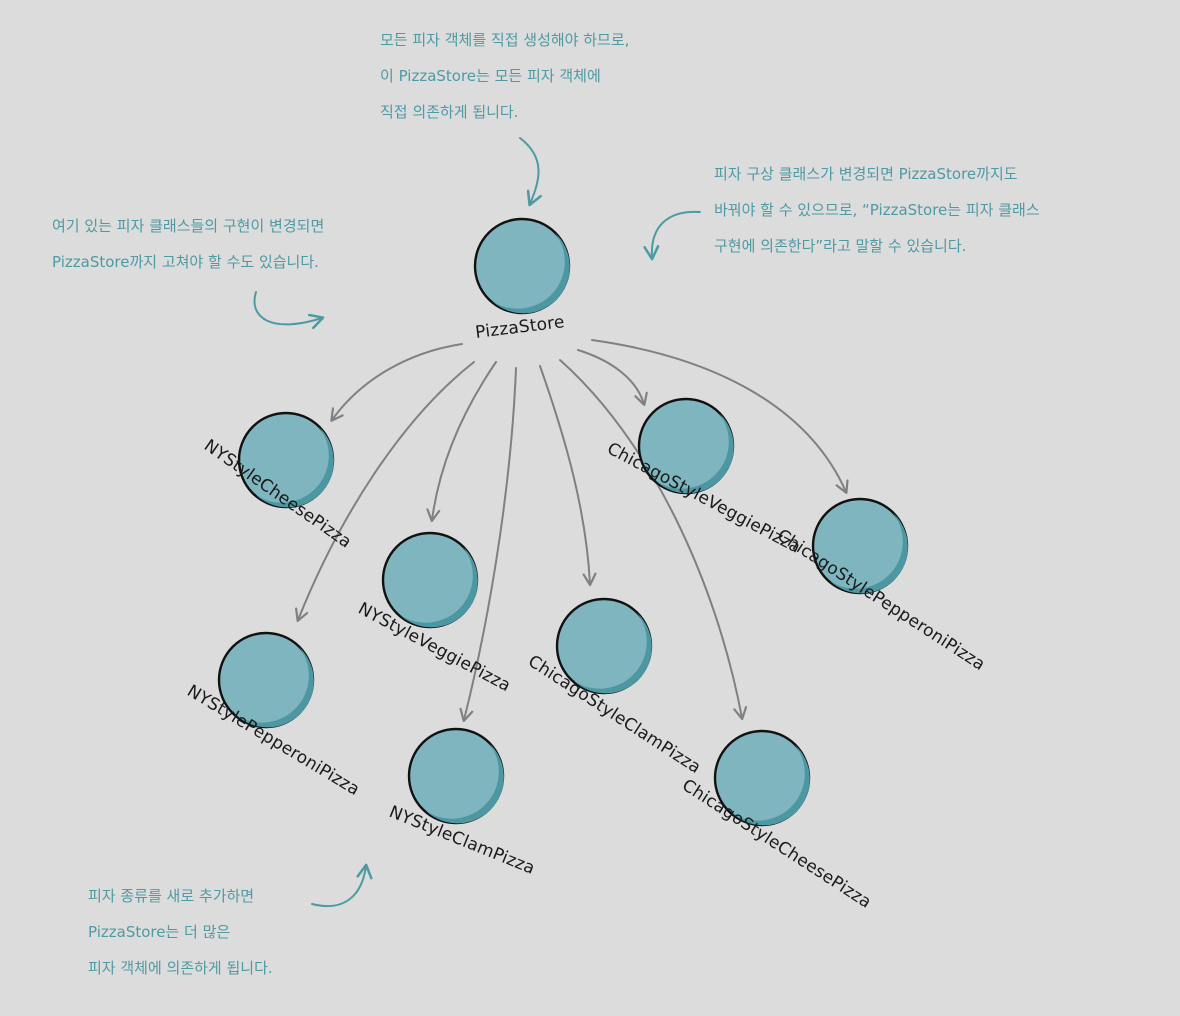 The height and width of the screenshot is (1016, 1180). Describe the element at coordinates (464, 440) in the screenshot. I see `arrow-ny-veggie` at that location.